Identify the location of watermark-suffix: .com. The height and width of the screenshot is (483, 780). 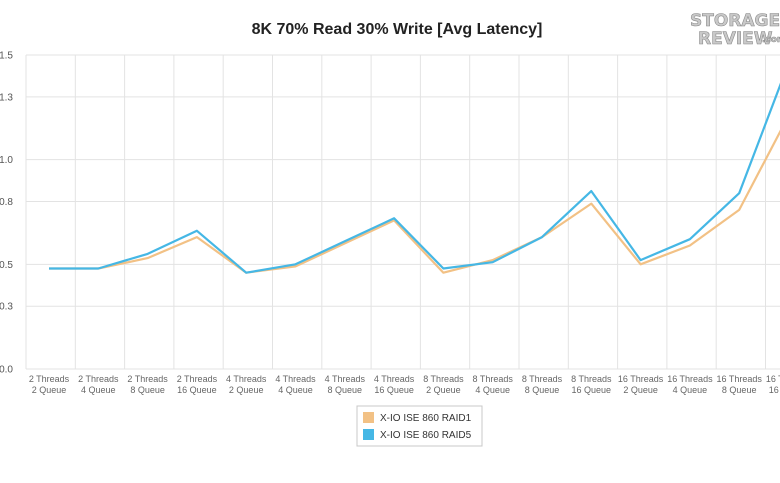
(771, 40).